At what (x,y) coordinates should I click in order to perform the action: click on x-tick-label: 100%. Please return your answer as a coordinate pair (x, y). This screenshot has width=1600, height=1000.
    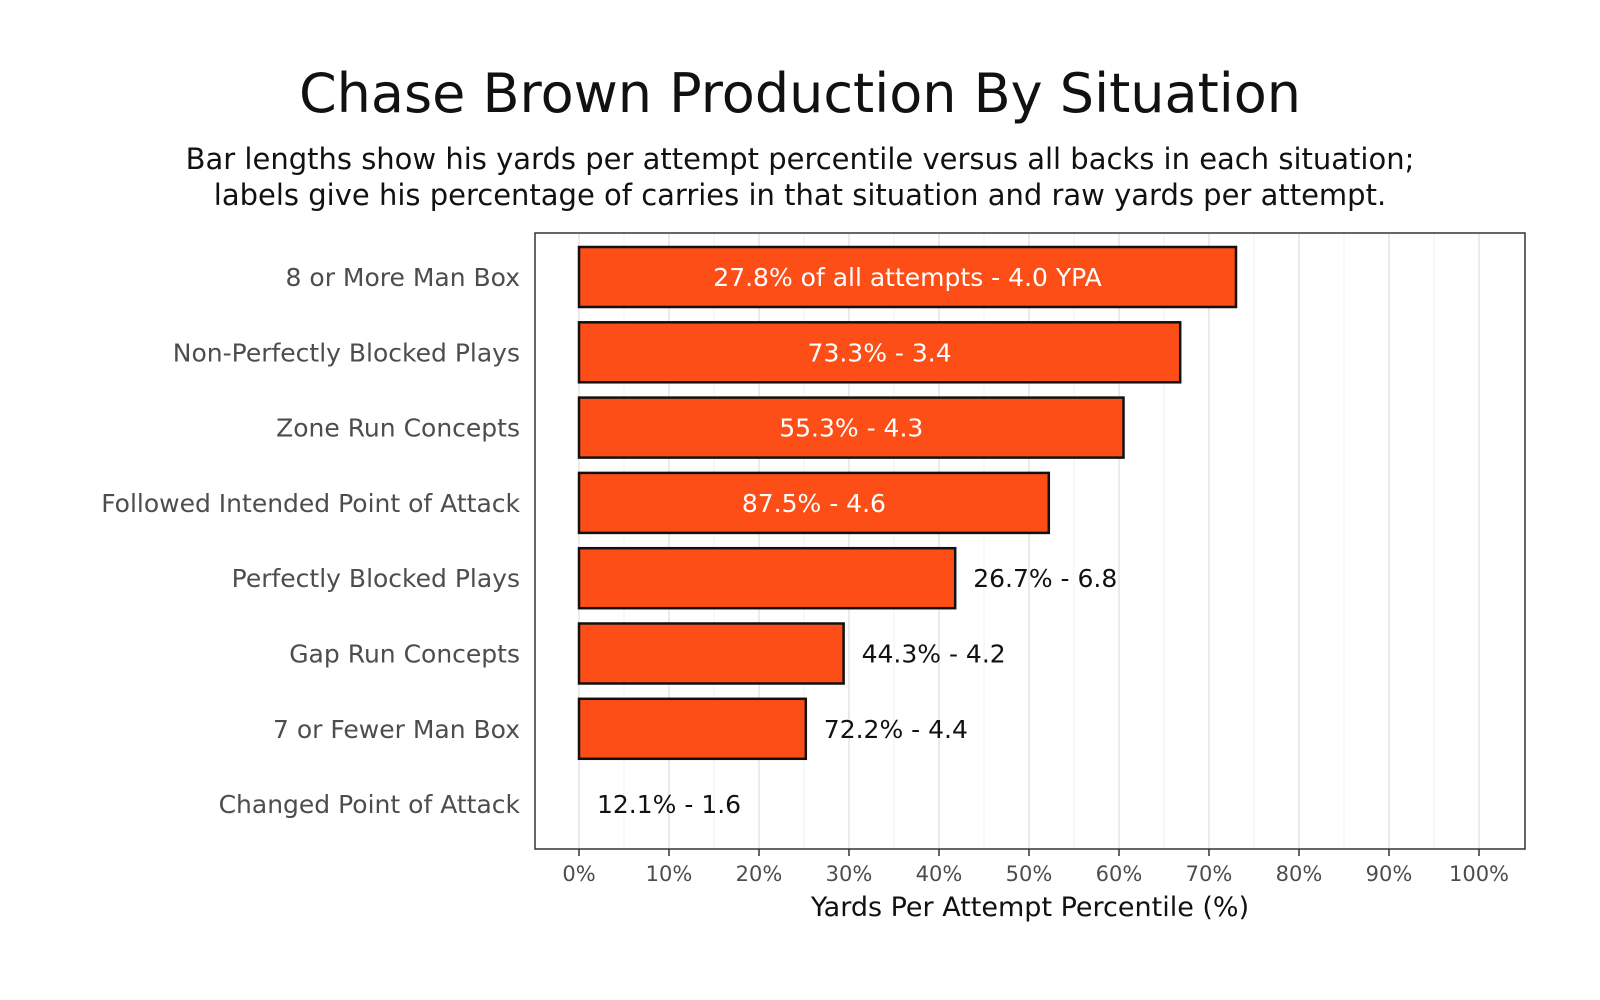
    Looking at the image, I should click on (1479, 874).